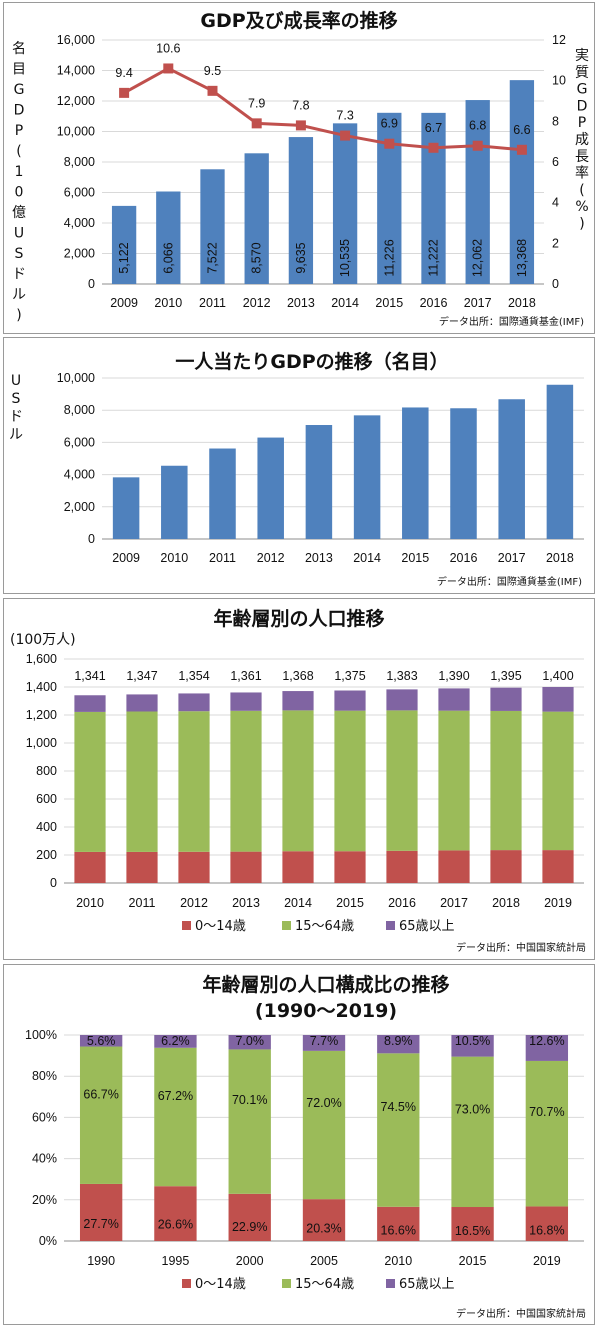 The image size is (600, 1327). Describe the element at coordinates (89, 676) in the screenshot. I see `total-label: 1,341` at that location.